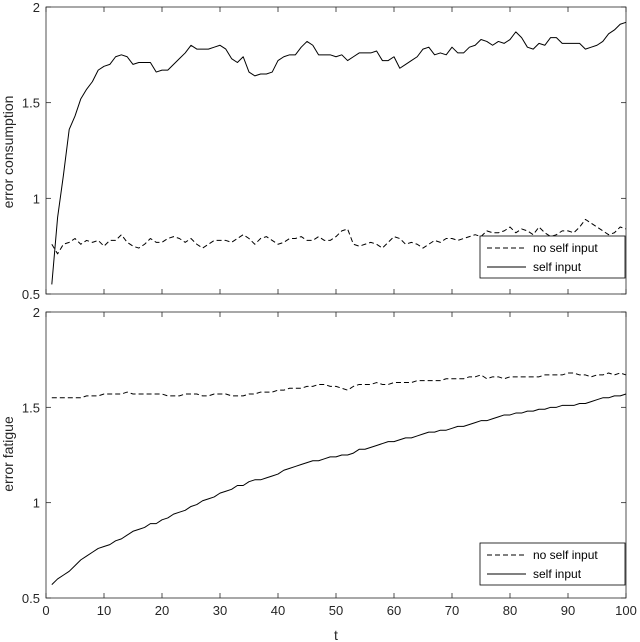 The width and height of the screenshot is (640, 642). What do you see at coordinates (568, 610) in the screenshot?
I see `x-tick-label: 90` at bounding box center [568, 610].